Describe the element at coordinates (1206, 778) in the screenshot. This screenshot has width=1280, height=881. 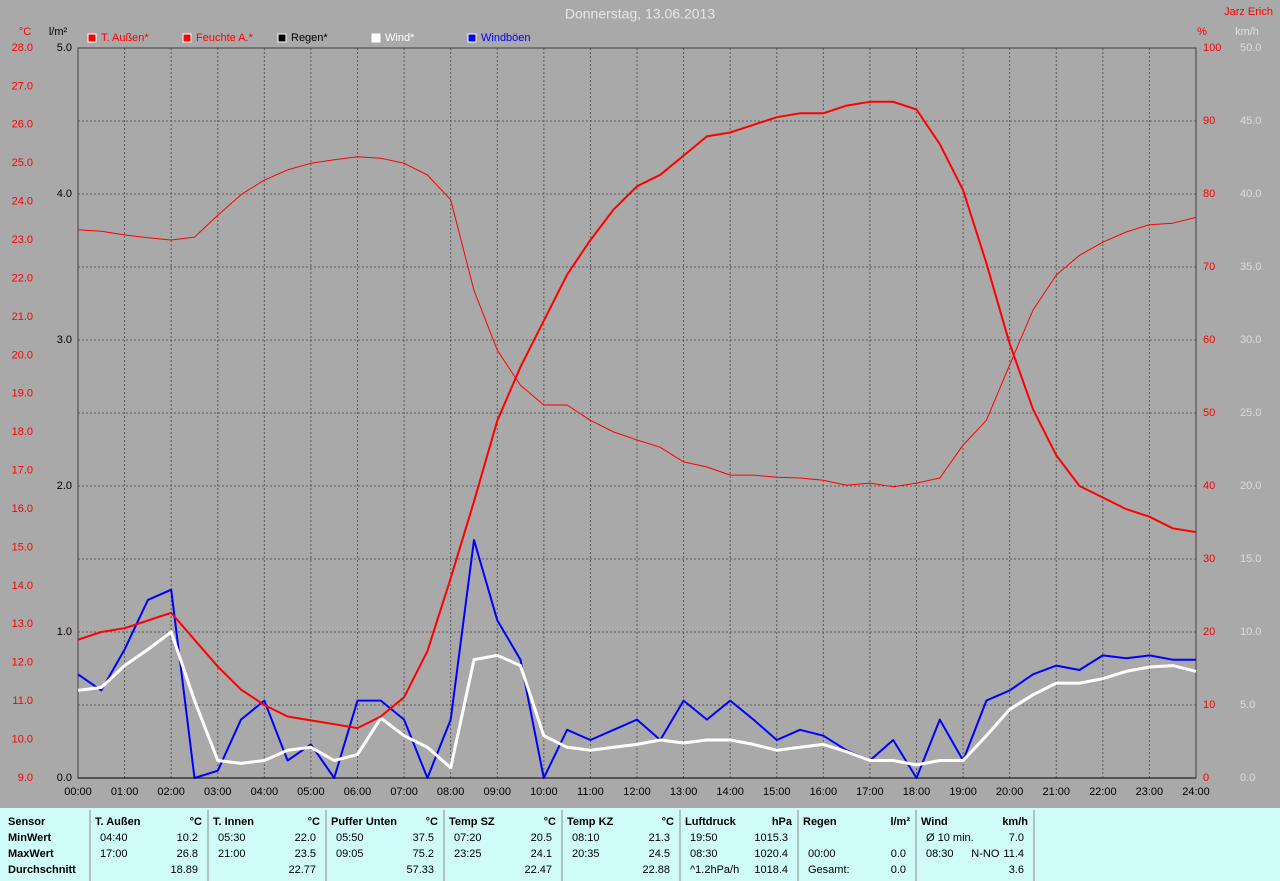
I see `y-tick-label: 0` at that location.